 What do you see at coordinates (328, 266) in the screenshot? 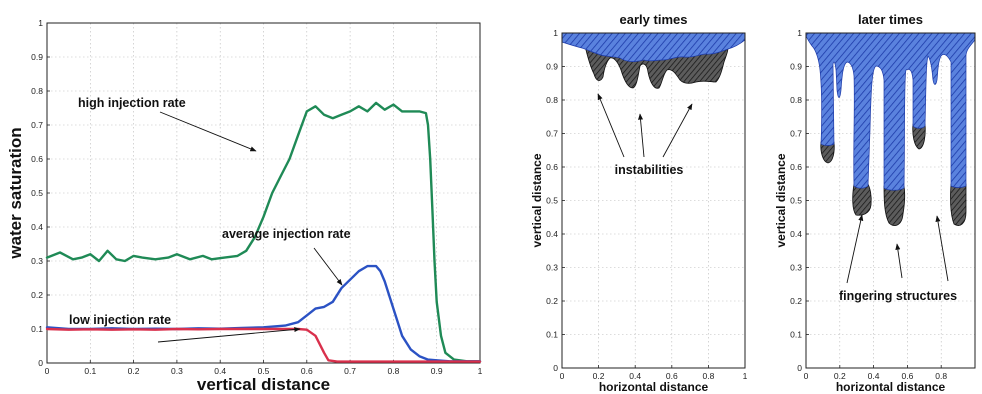
I see `arrow-average-injection-rate` at bounding box center [328, 266].